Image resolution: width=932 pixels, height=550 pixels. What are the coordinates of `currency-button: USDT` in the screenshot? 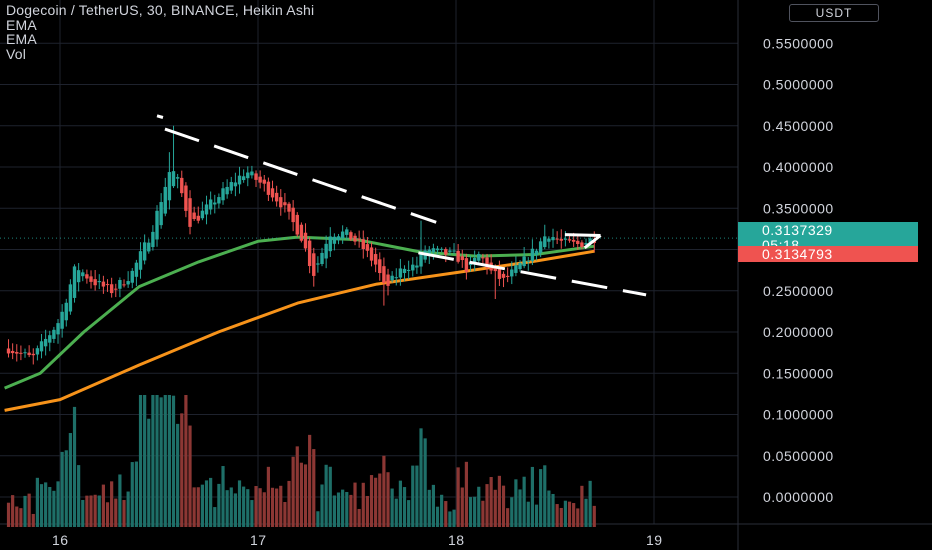 It's located at (834, 13).